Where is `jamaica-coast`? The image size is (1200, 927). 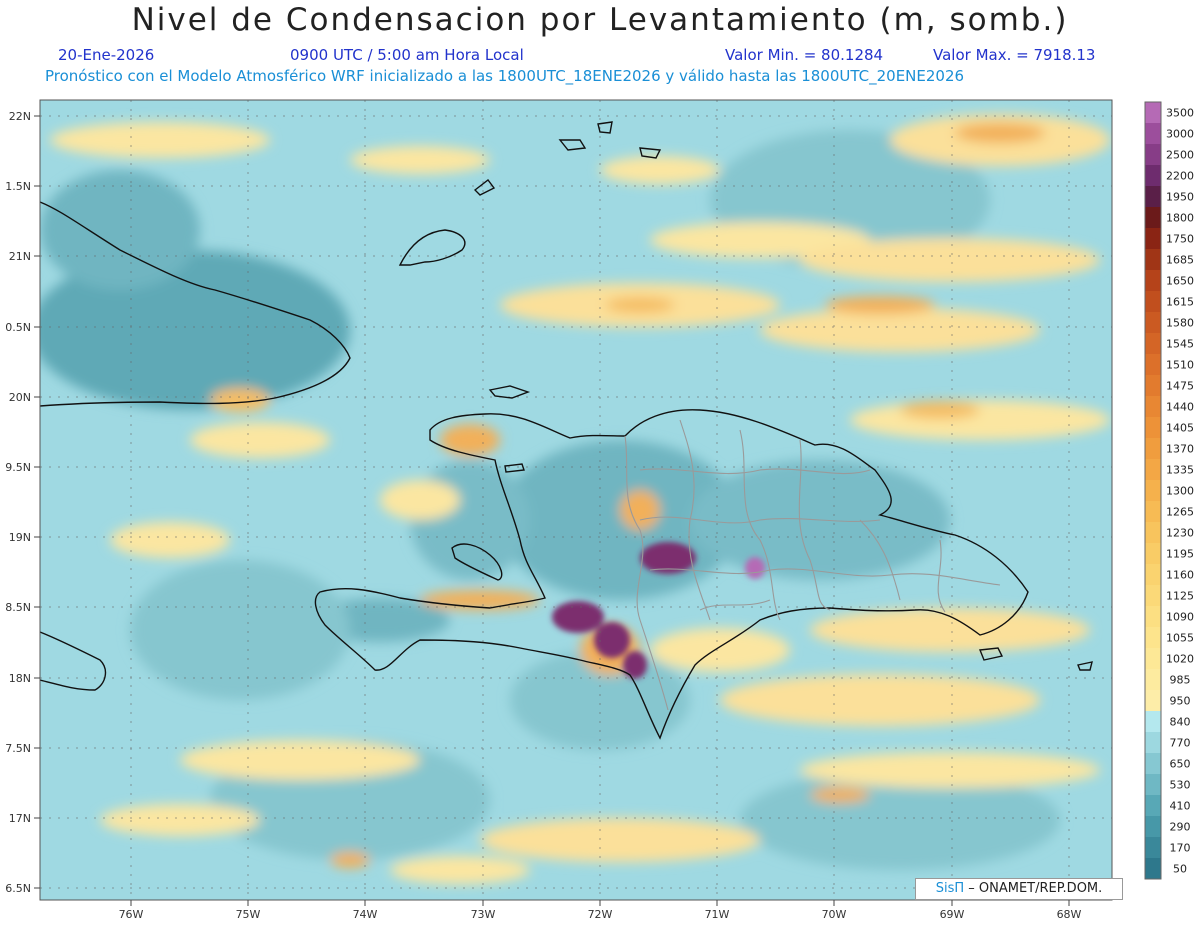 jamaica-coast is located at coordinates (73, 661).